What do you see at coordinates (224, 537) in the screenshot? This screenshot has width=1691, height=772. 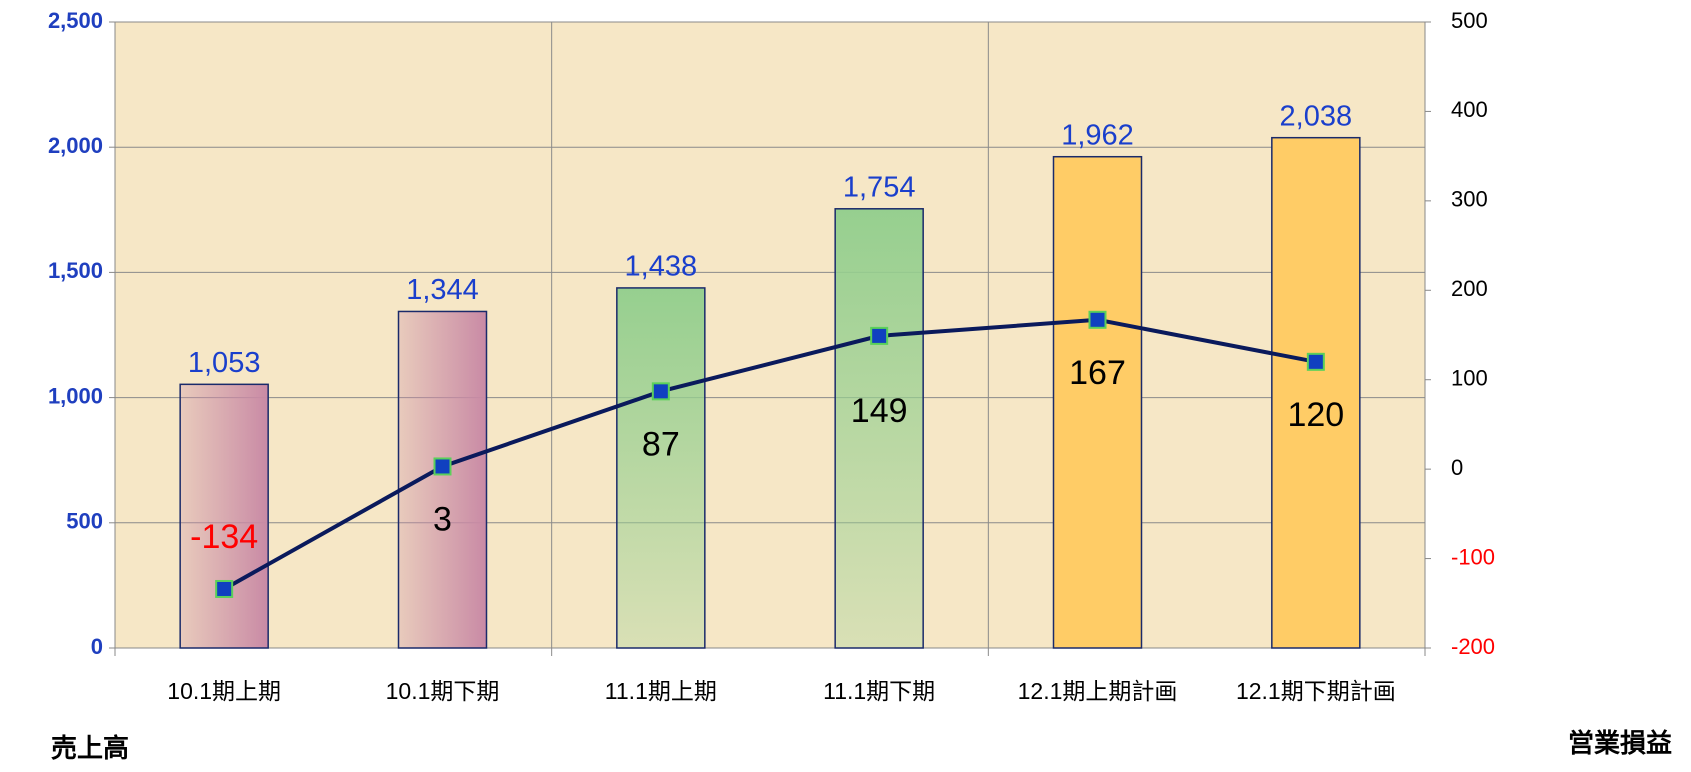 I see `line-value-label: -134` at bounding box center [224, 537].